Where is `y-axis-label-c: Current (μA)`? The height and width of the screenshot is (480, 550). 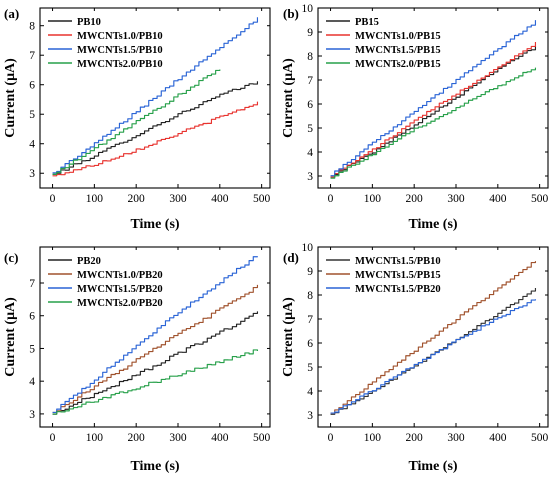
y-axis-label-c: Current (μA) is located at coordinates (10, 337).